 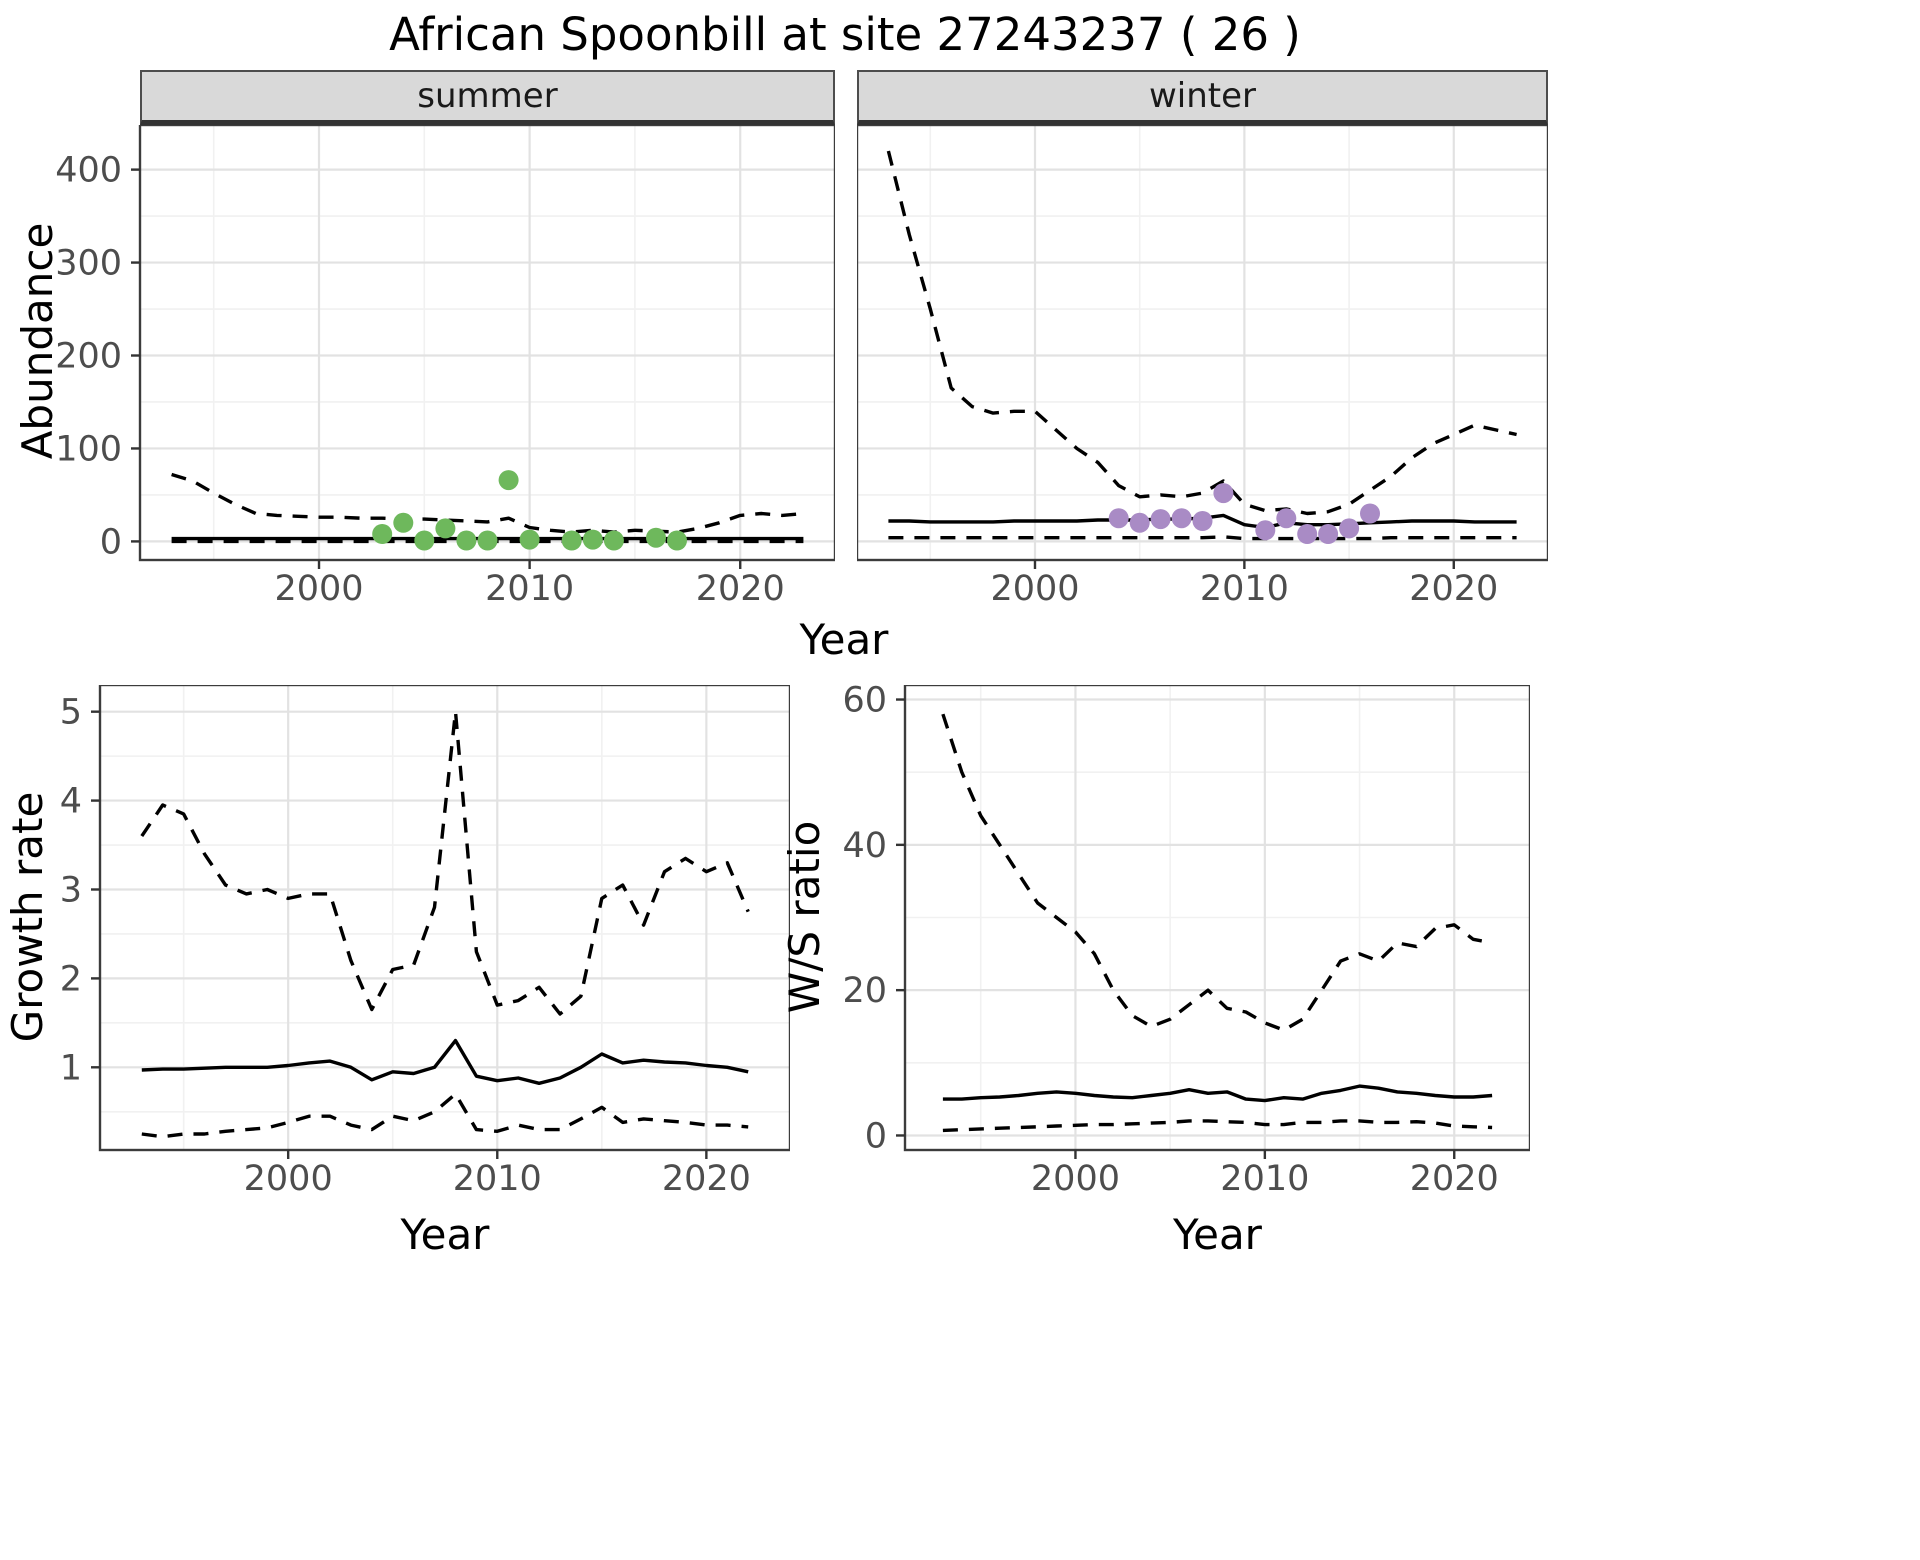 I want to click on growth-year-axis-label: Year, so click(x=445, y=1234).